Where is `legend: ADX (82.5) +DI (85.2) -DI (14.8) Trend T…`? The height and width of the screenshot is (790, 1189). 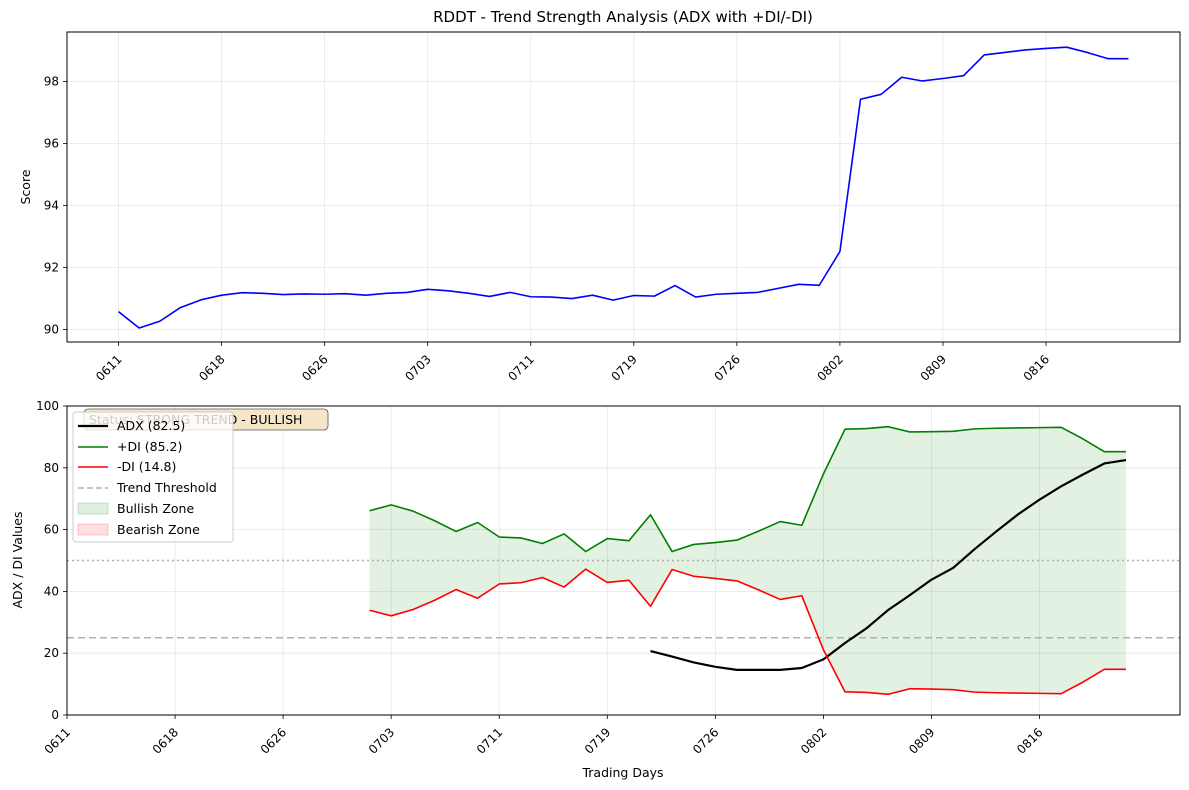
legend: ADX (82.5) +DI (85.2) -DI (14.8) Trend T… is located at coordinates (153, 477).